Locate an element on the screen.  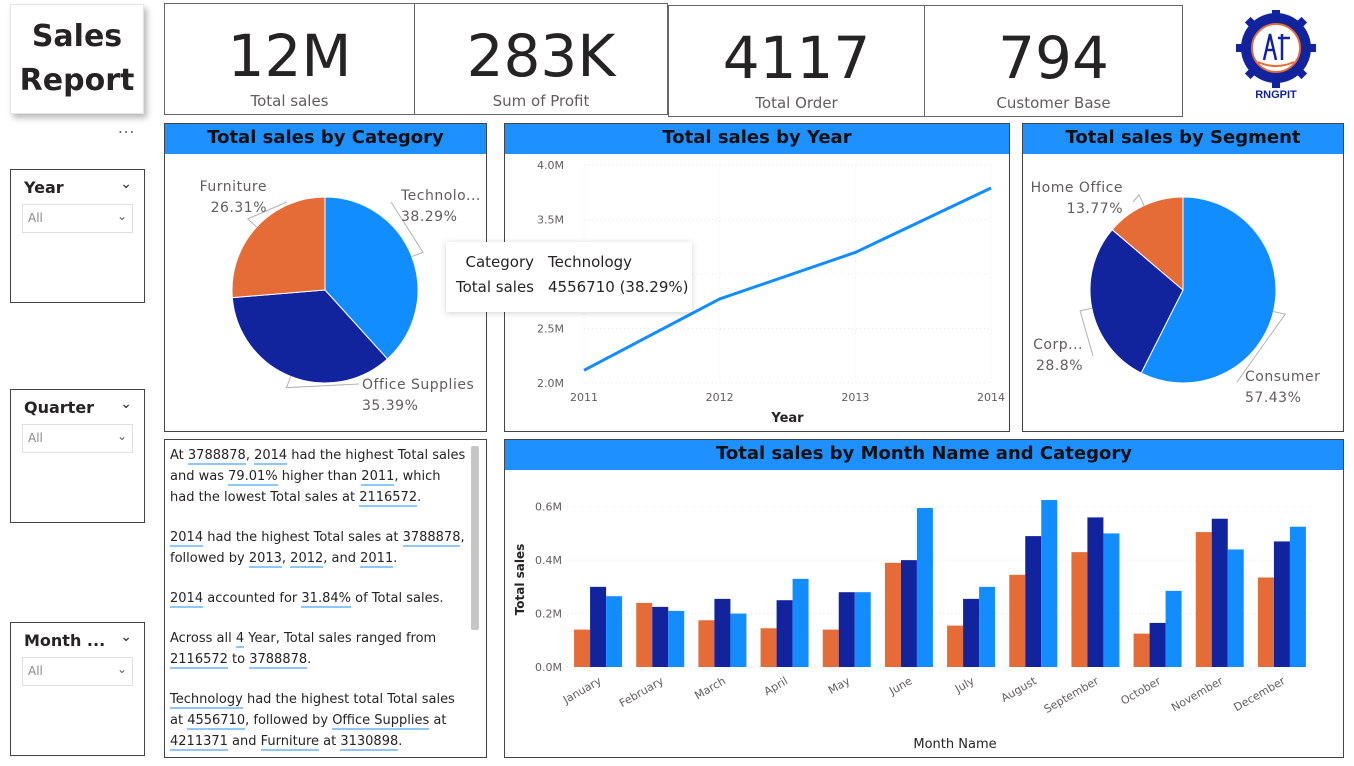
chart-title: Total sales by Year is located at coordinates (757, 139).